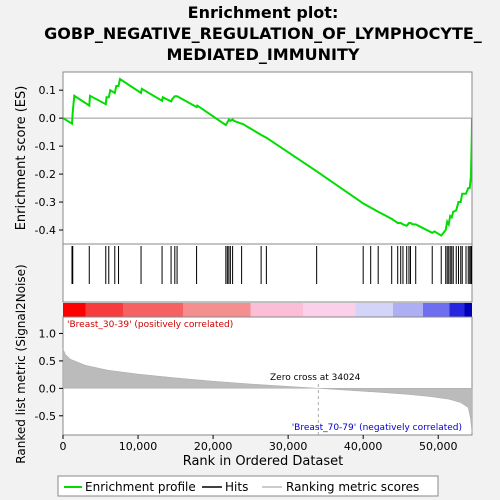 The width and height of the screenshot is (500, 500). Describe the element at coordinates (48, 361) in the screenshot. I see `metric-y-tick-label: 0.5` at that location.